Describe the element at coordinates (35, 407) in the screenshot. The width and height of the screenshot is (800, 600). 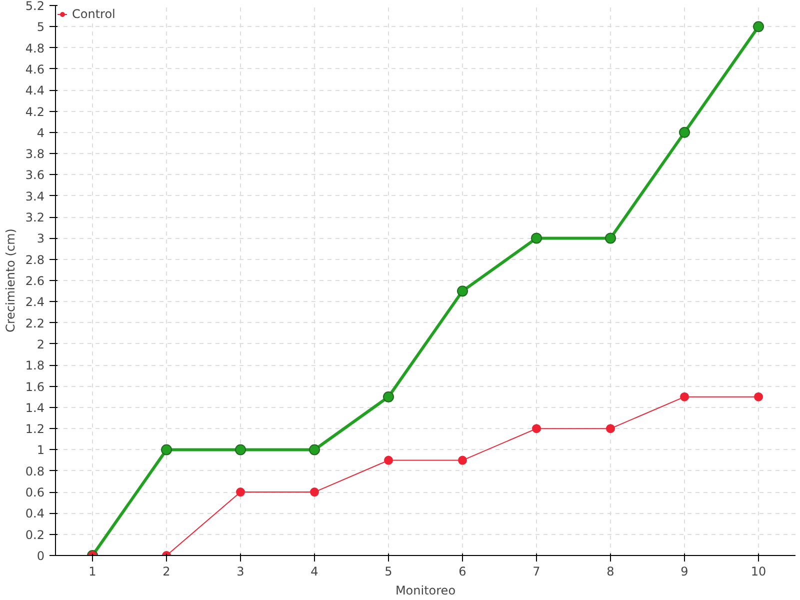
I see `y-tick-label: 1.4` at that location.